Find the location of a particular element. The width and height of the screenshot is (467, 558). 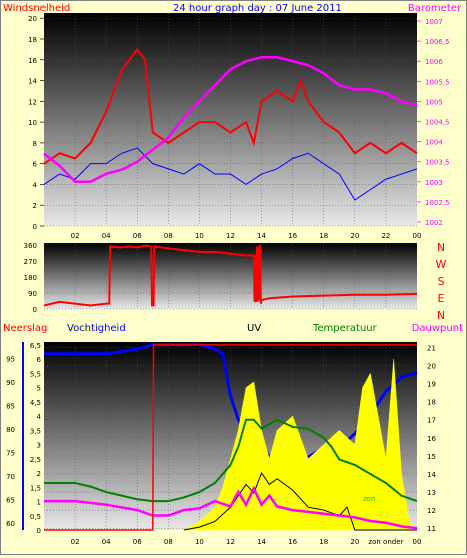

barometer-tick-label: 1002 is located at coordinates (434, 223).